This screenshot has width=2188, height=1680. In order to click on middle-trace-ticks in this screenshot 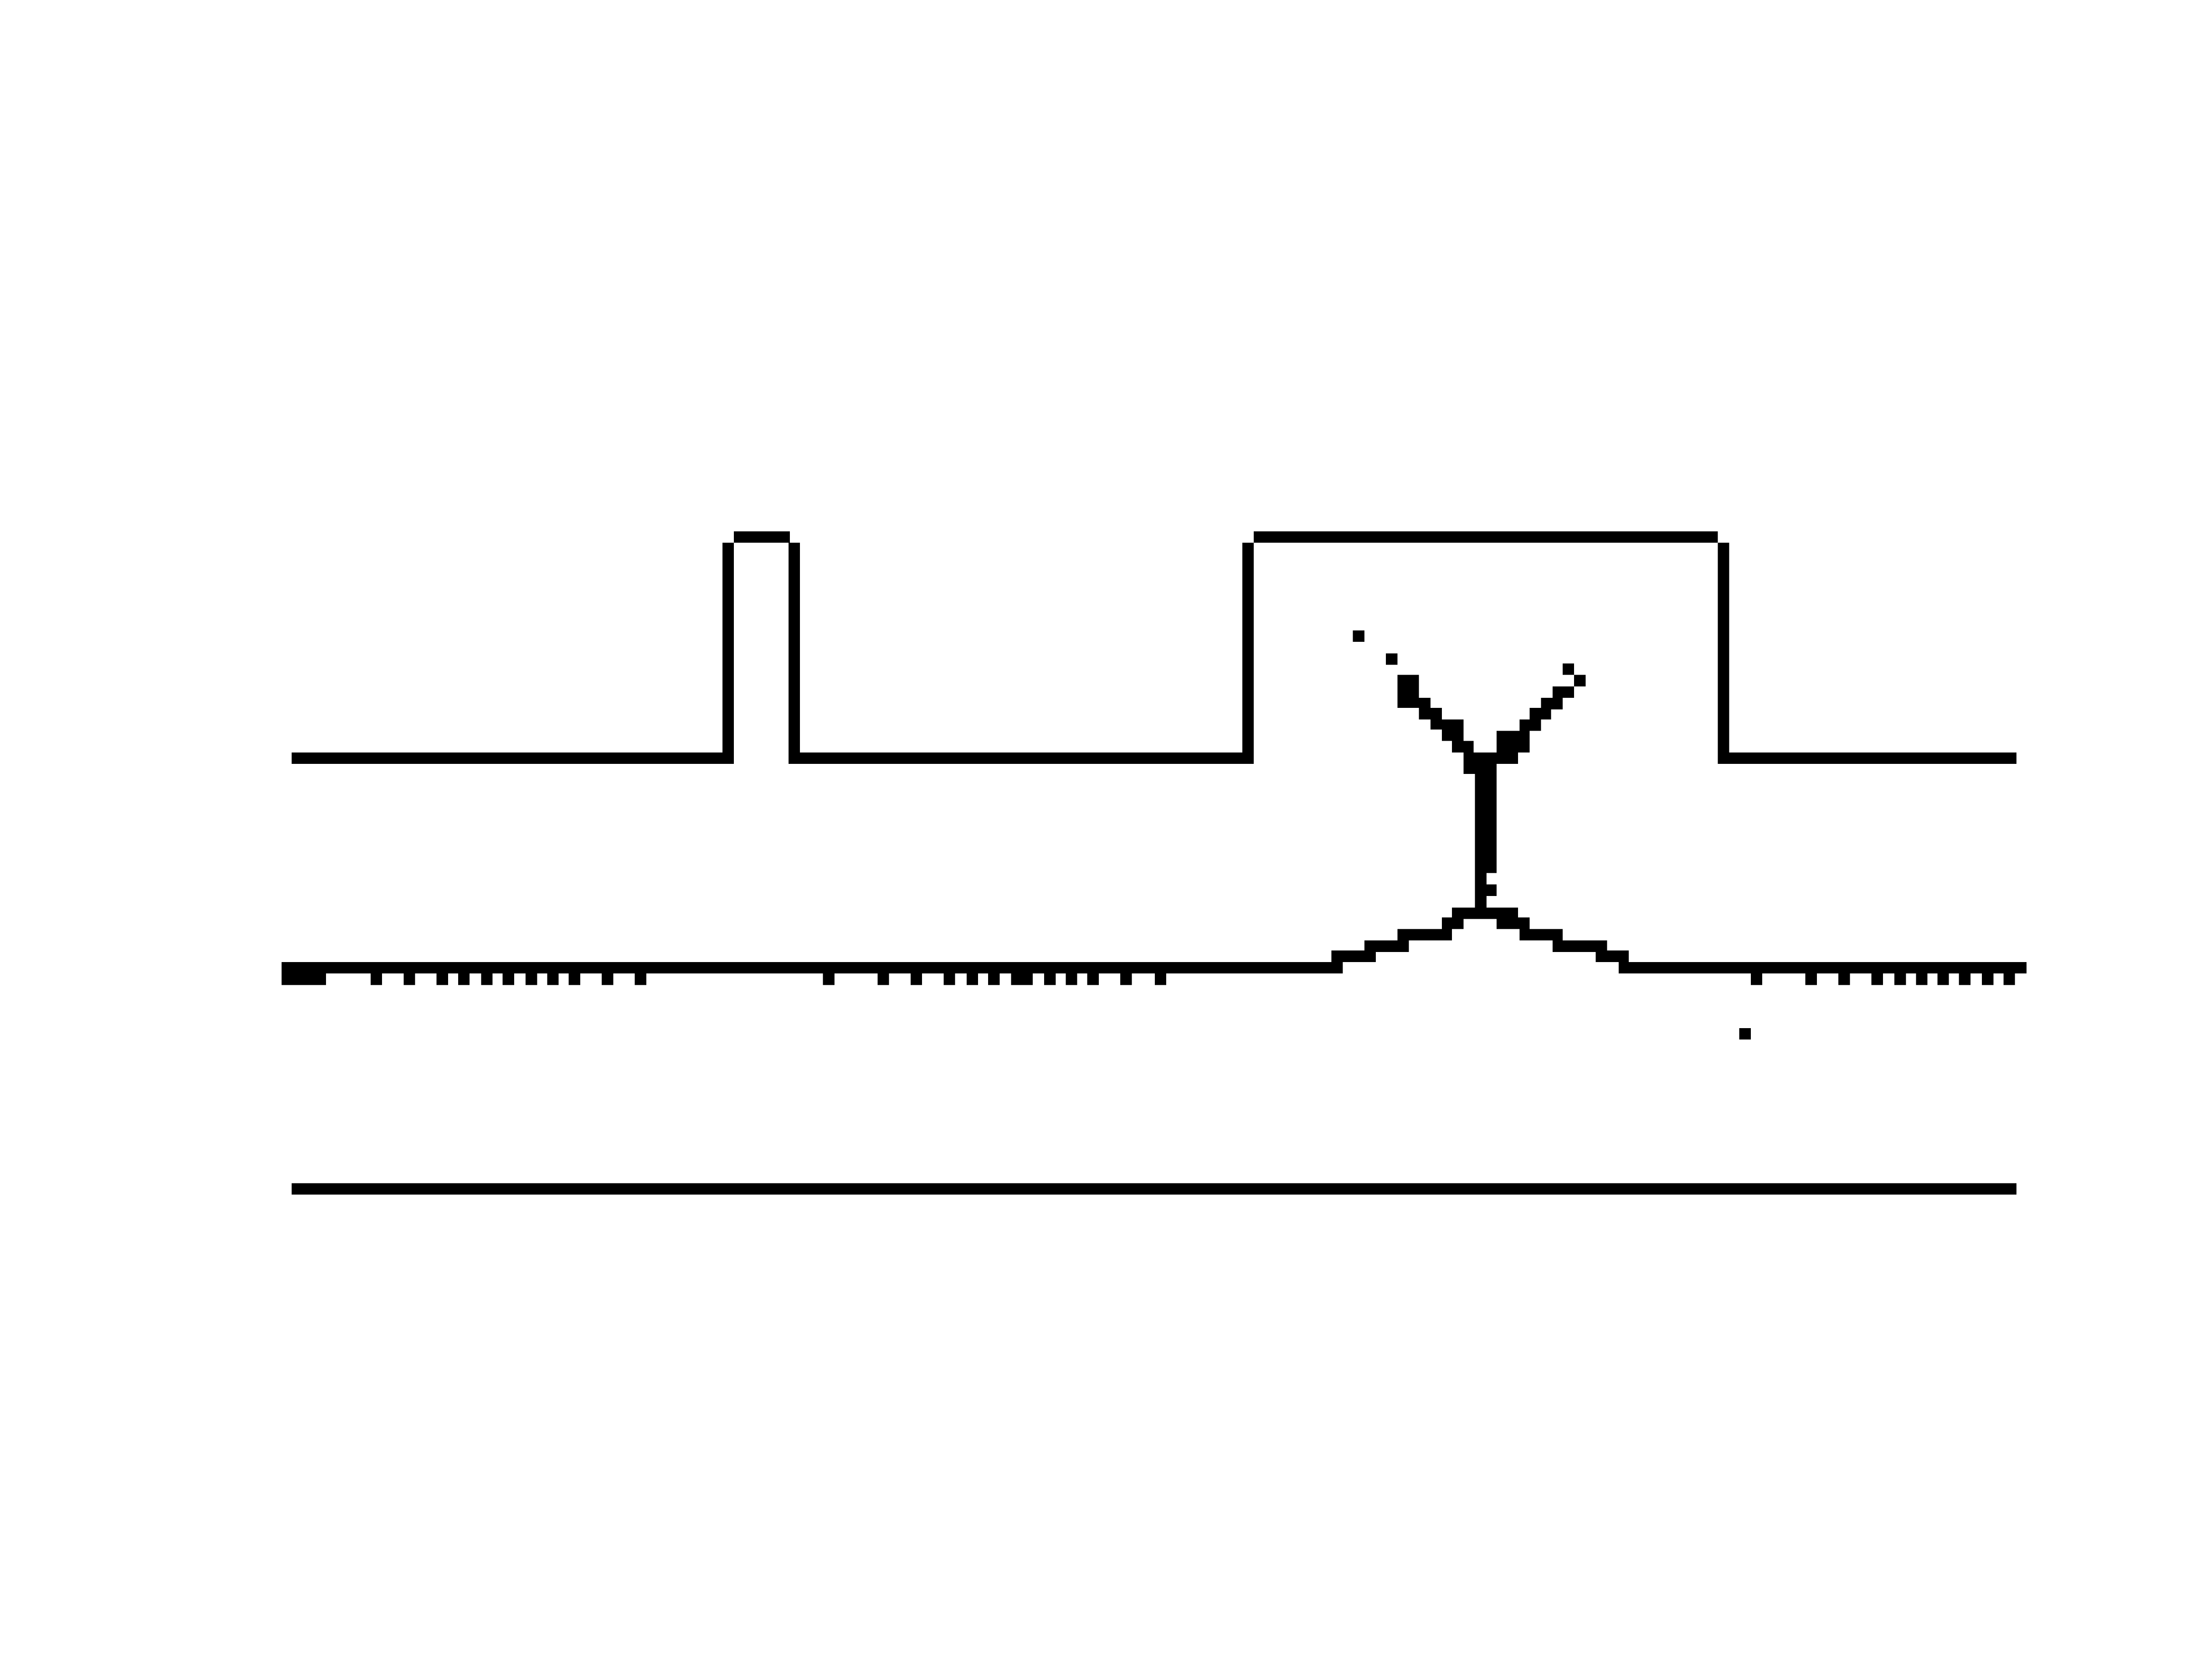, I will do `click(1192, 979)`.